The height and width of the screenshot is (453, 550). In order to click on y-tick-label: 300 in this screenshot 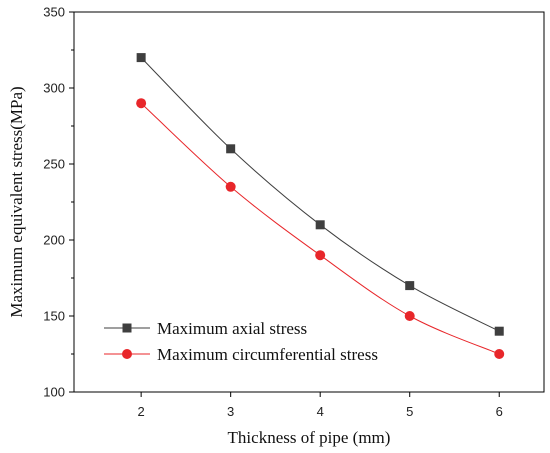, I will do `click(54, 88)`.